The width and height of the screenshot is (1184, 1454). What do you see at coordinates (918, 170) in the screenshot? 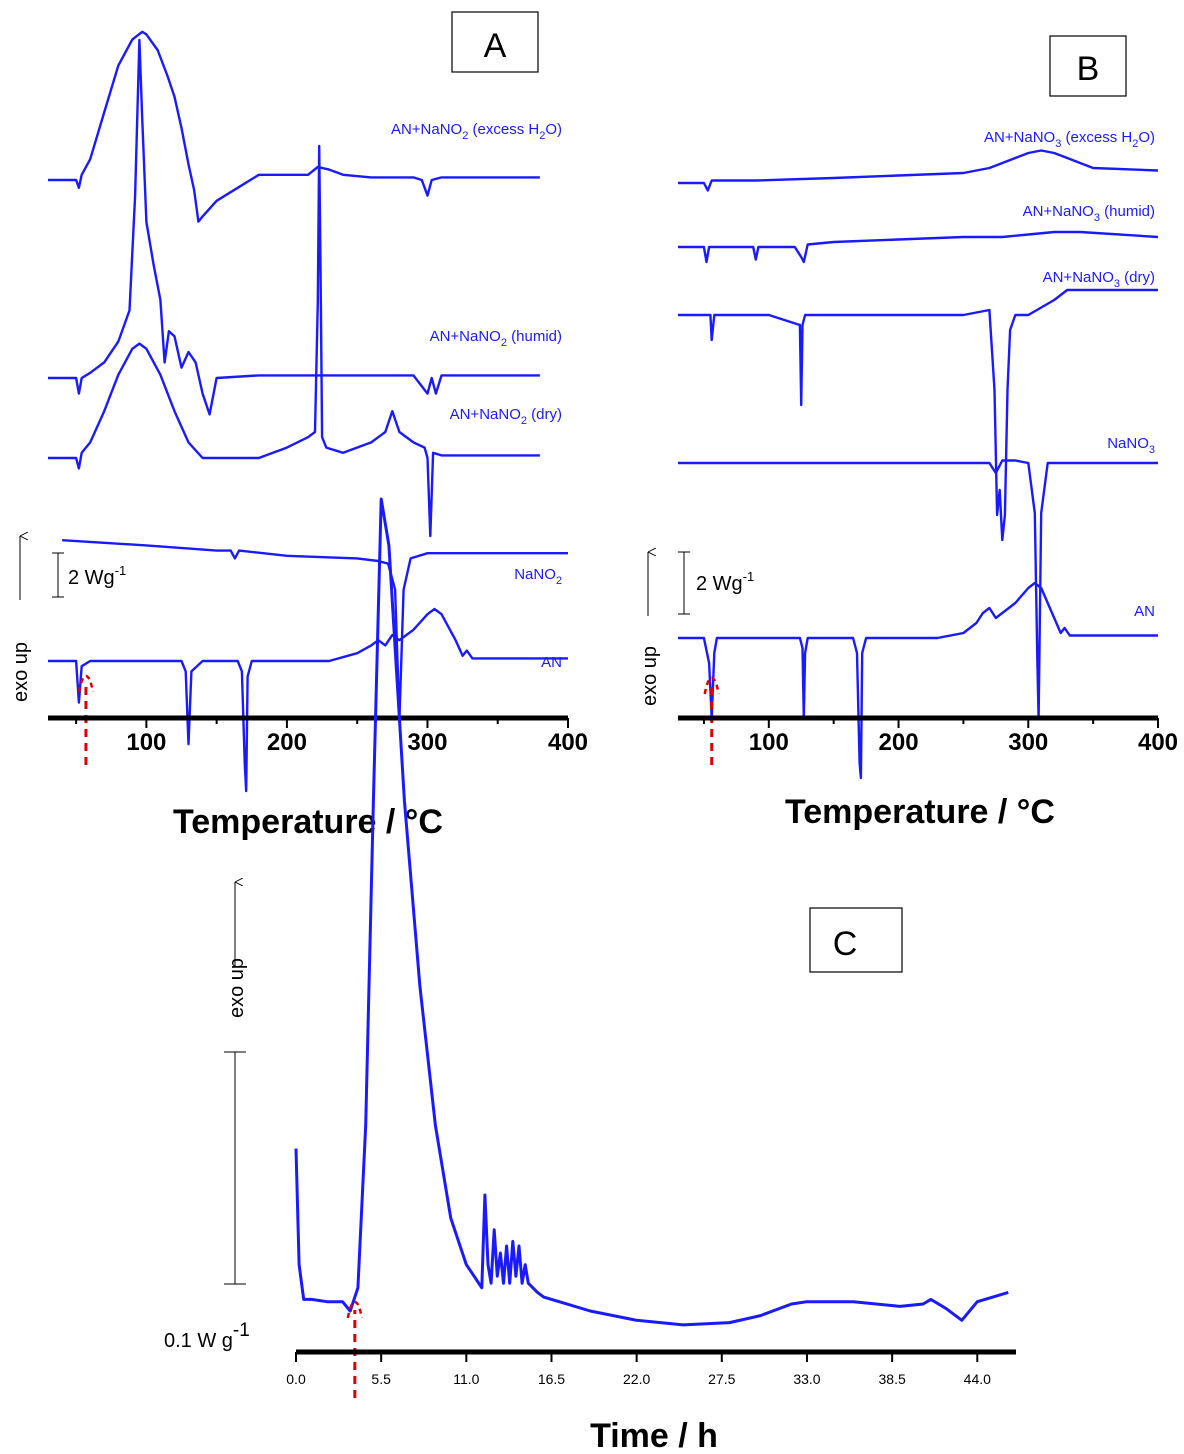
I see `panel-b-series-1-line` at bounding box center [918, 170].